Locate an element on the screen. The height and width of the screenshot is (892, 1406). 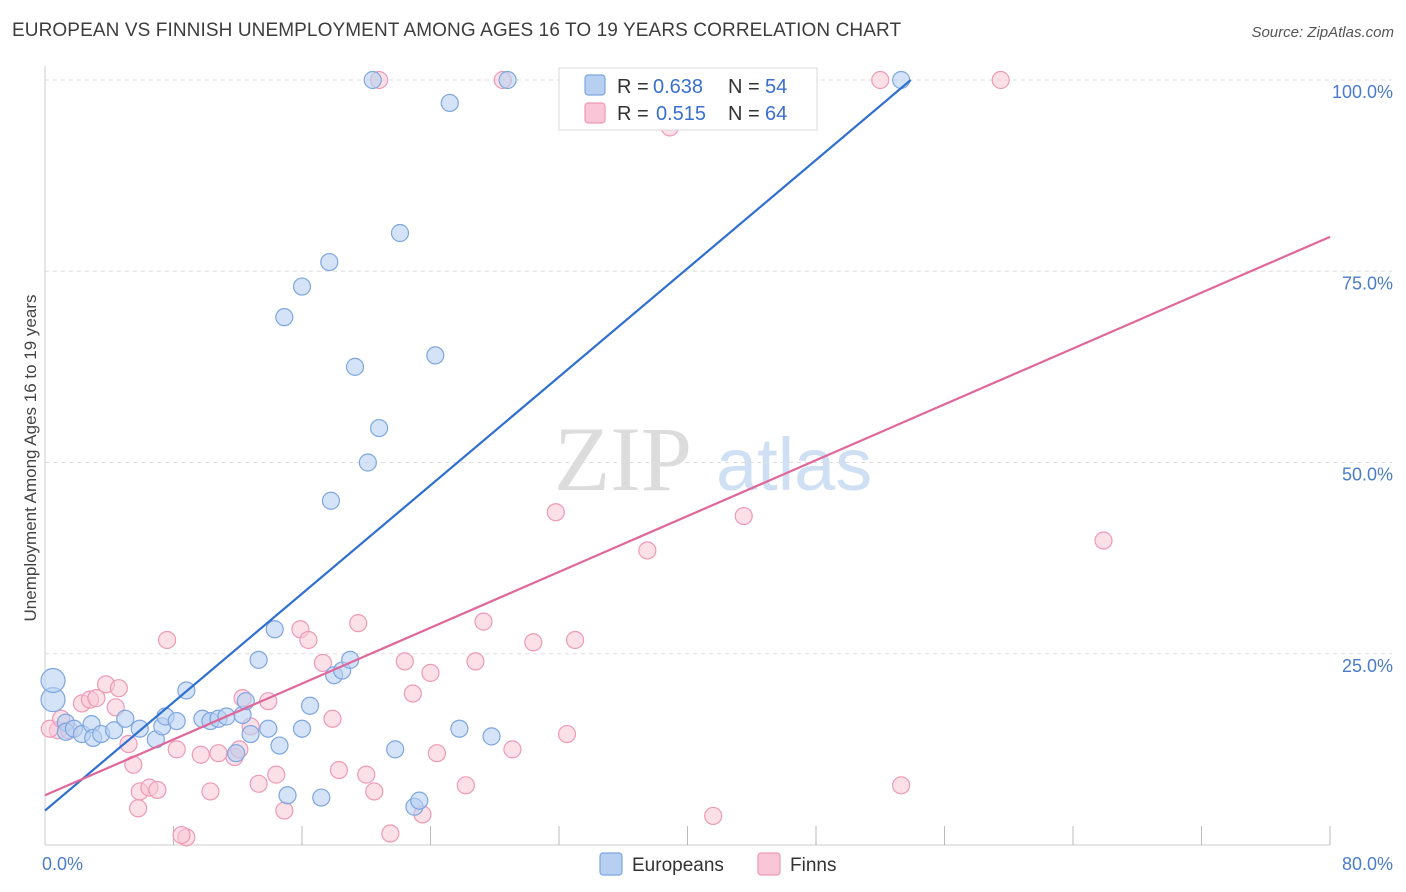
x-tick-label: 80.0% is located at coordinates (1367, 864).